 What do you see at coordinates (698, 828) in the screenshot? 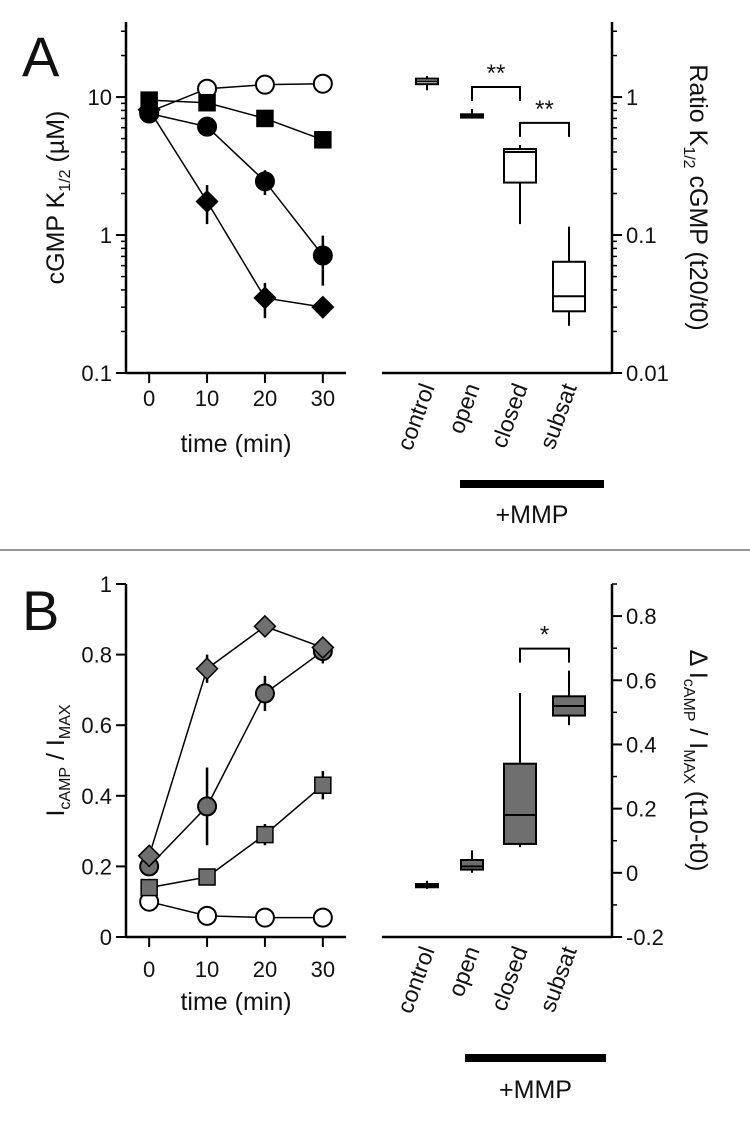
I see `summary-y-label-unit: (t10-t0)` at bounding box center [698, 828].